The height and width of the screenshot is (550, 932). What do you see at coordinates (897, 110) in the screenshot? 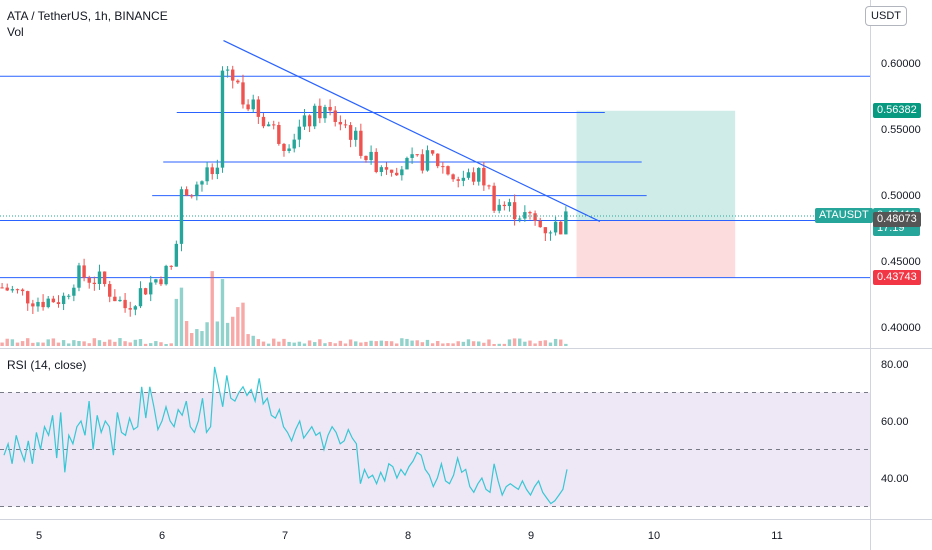
I see `target-price-tag: 0.56382` at bounding box center [897, 110].